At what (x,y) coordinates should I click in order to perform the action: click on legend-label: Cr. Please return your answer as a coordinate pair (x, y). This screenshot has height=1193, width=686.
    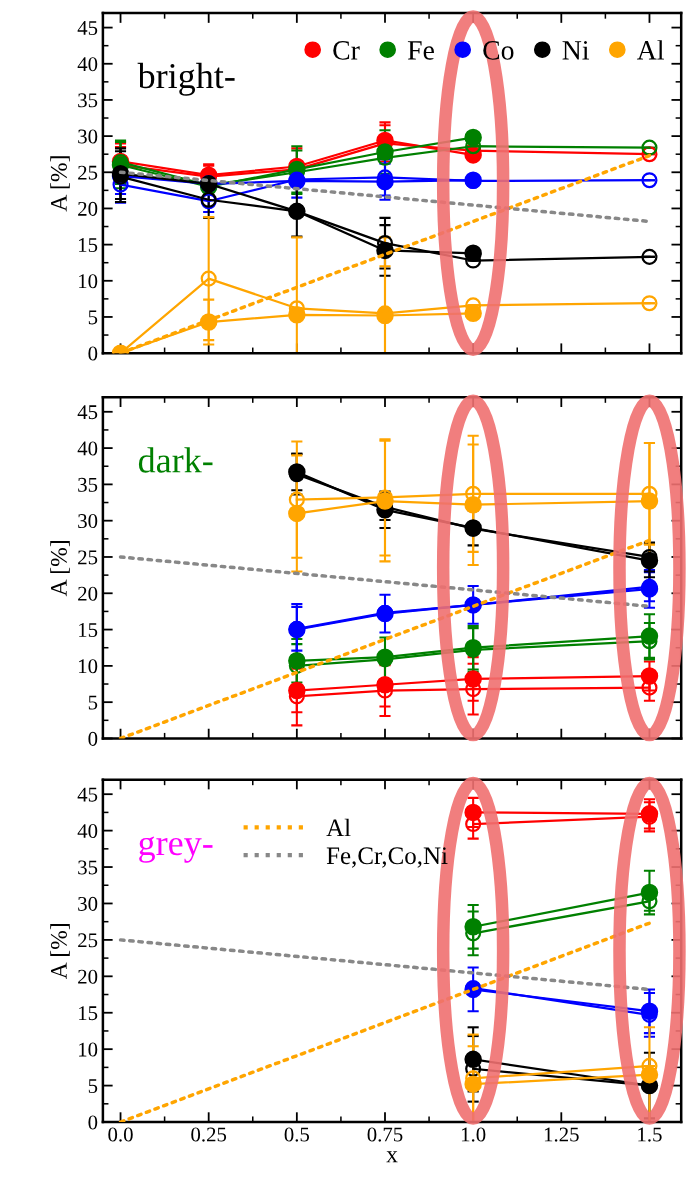
    Looking at the image, I should click on (346, 50).